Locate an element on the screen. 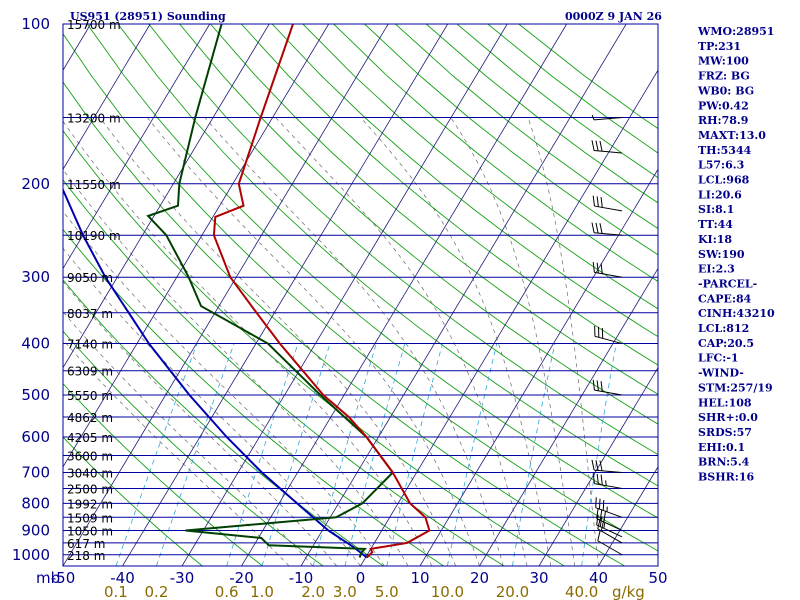  index-entry: HEL:108 is located at coordinates (725, 402).